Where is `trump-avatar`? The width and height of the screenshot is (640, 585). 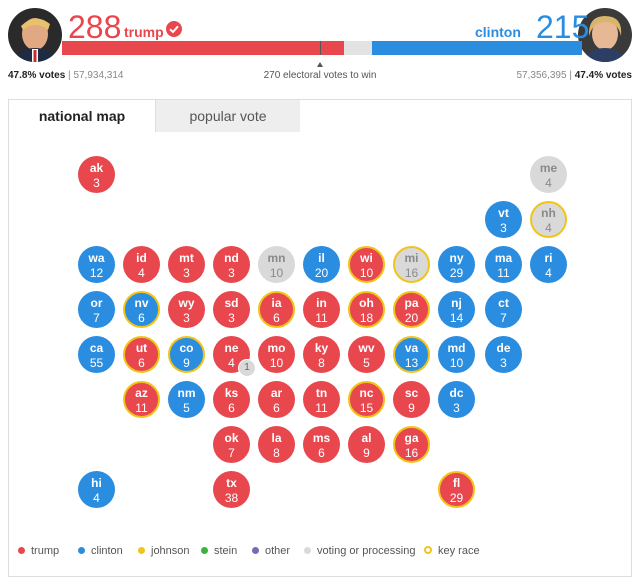 trump-avatar is located at coordinates (35, 35).